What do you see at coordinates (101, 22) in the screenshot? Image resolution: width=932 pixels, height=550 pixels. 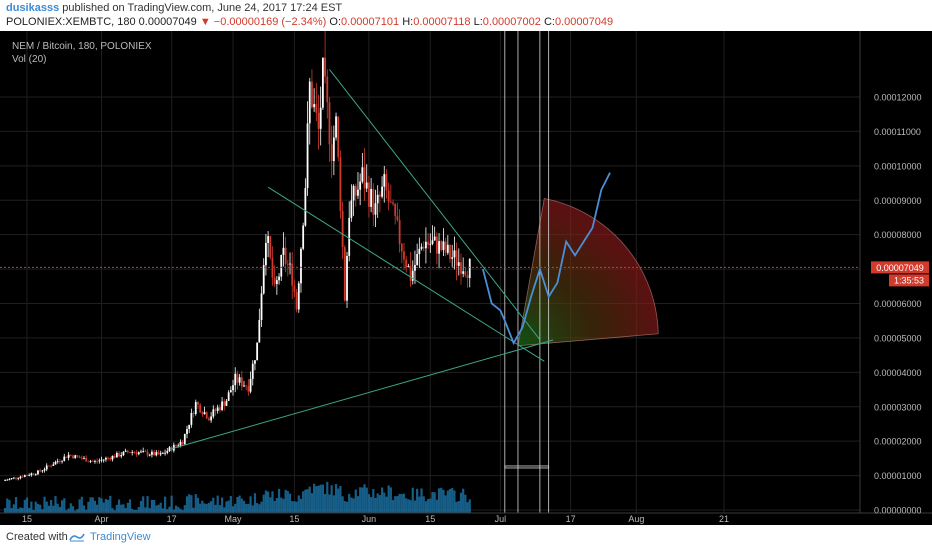 I see `symbol-info: POLONIEX:XEMBTC, 180 0.00007049` at bounding box center [101, 22].